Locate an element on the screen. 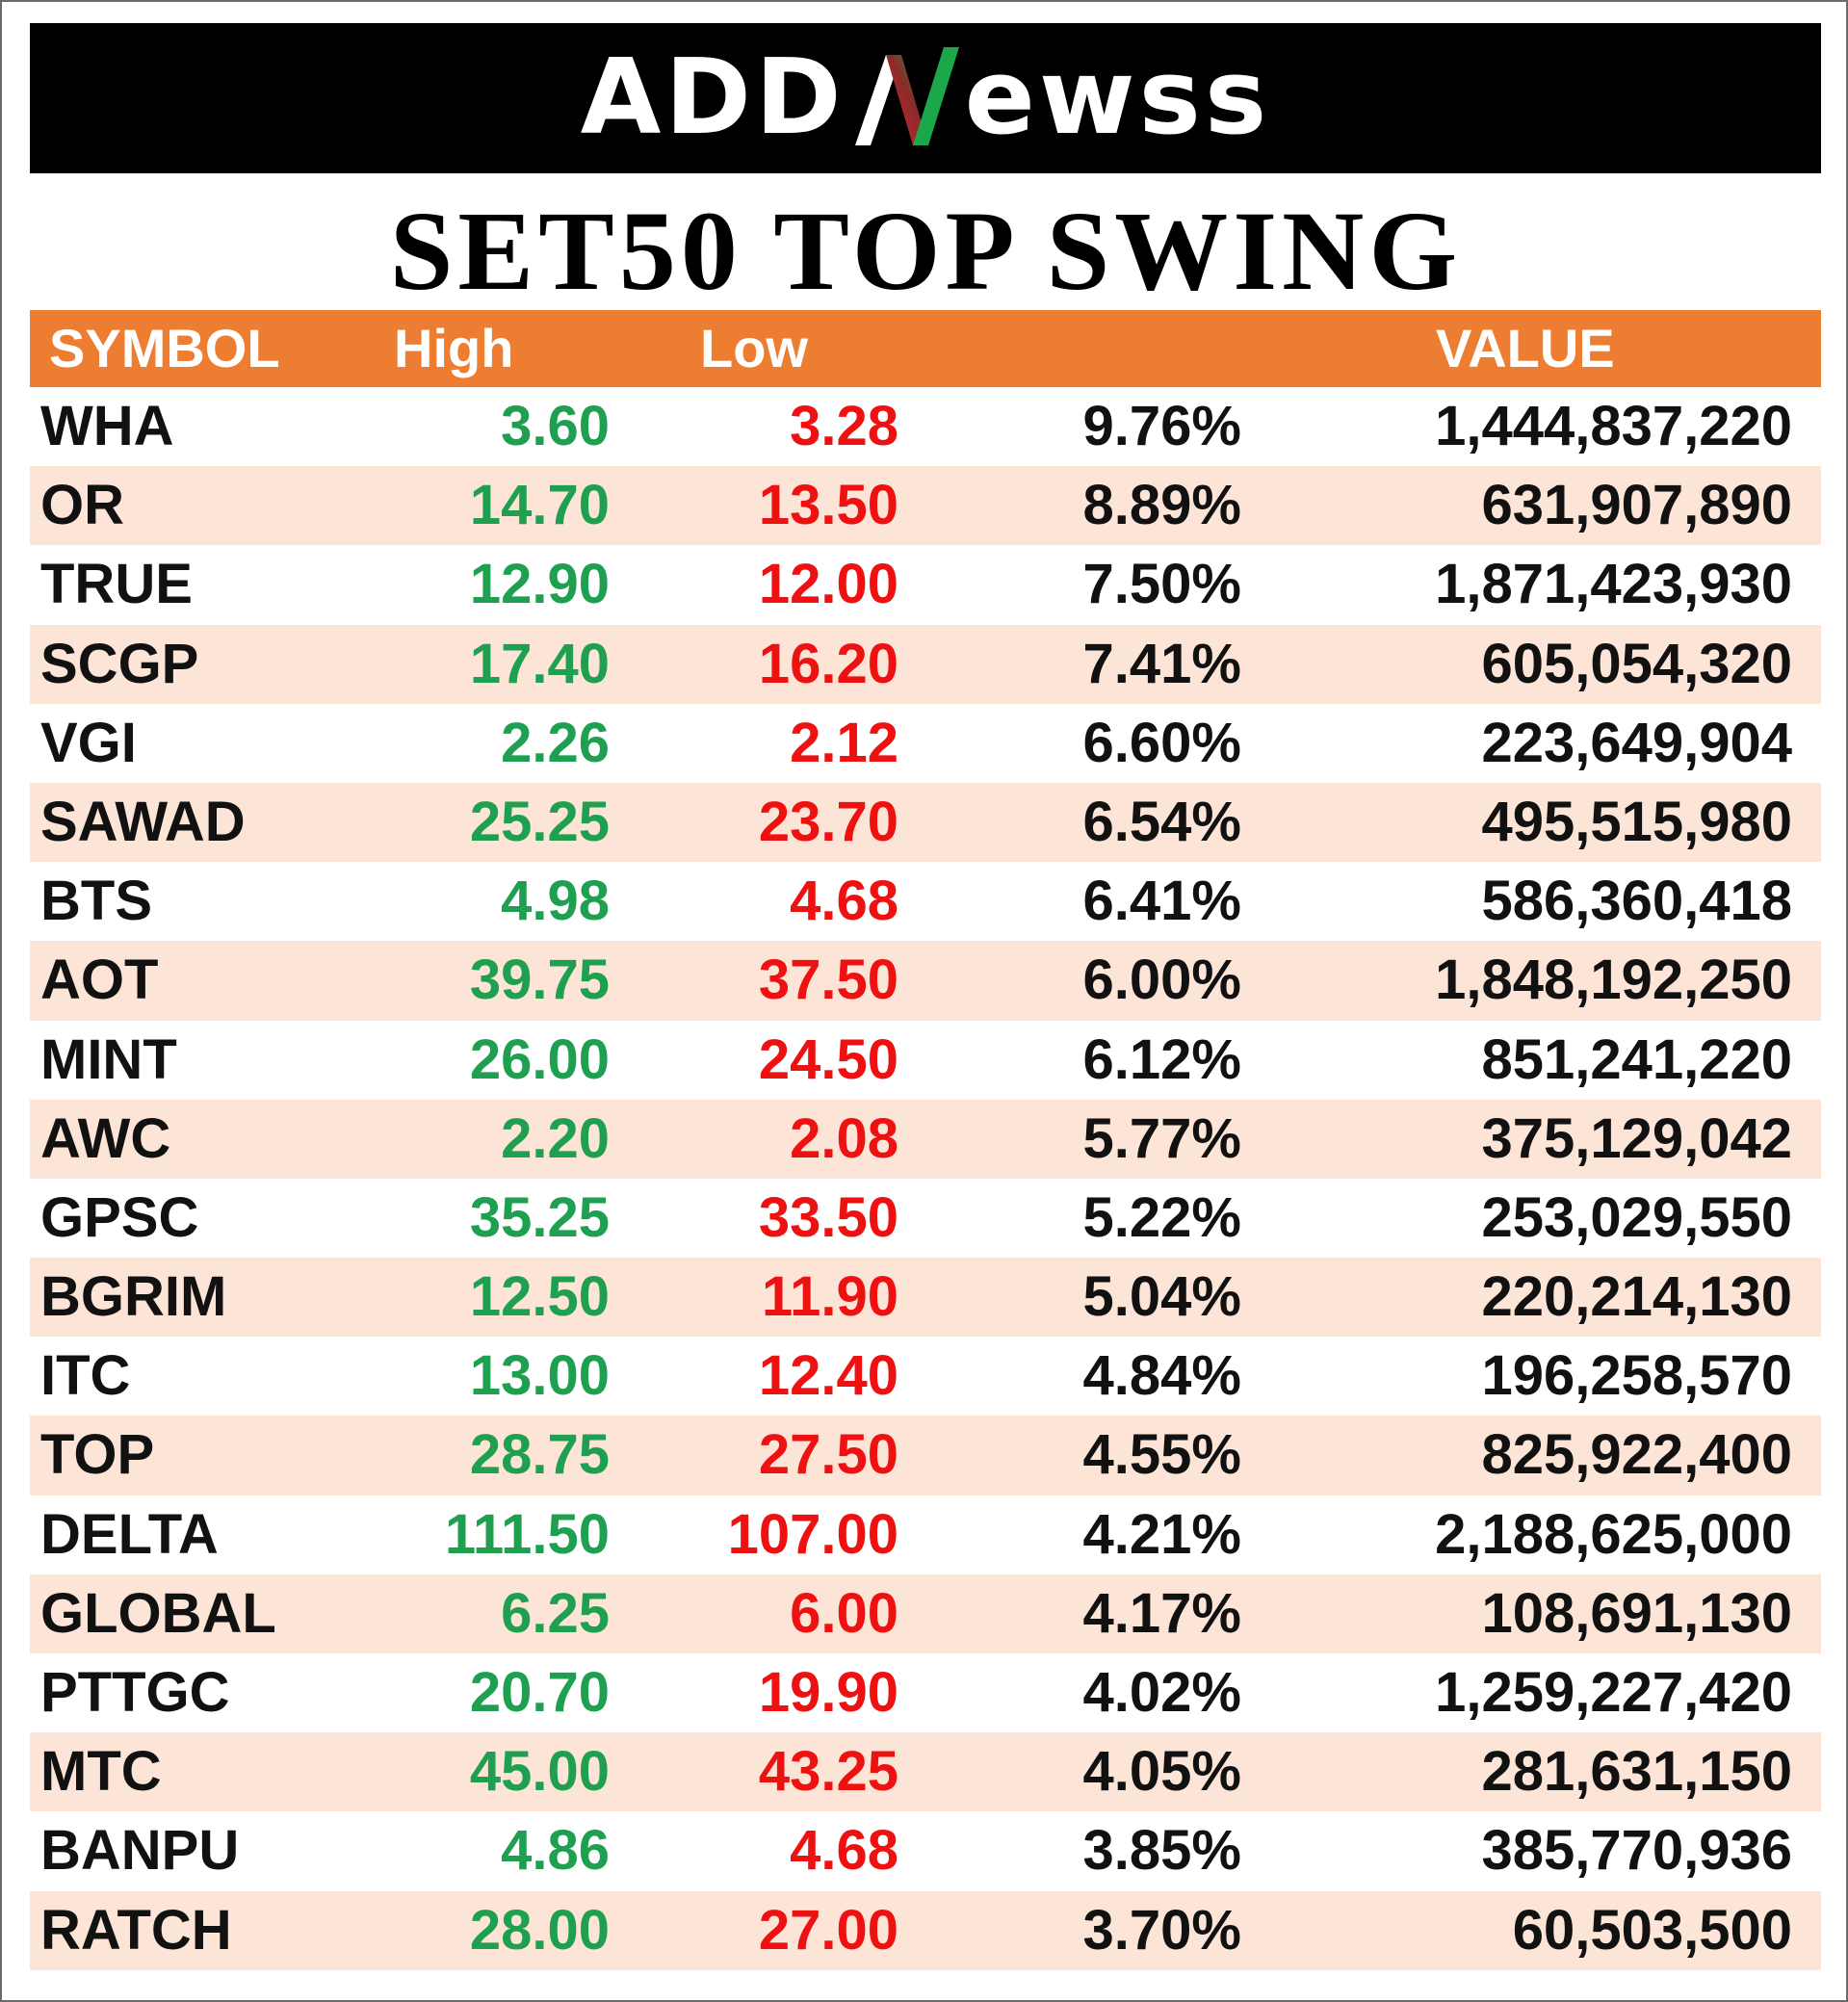 The width and height of the screenshot is (1848, 2002). cell-value: 495,515,980 is located at coordinates (1636, 821).